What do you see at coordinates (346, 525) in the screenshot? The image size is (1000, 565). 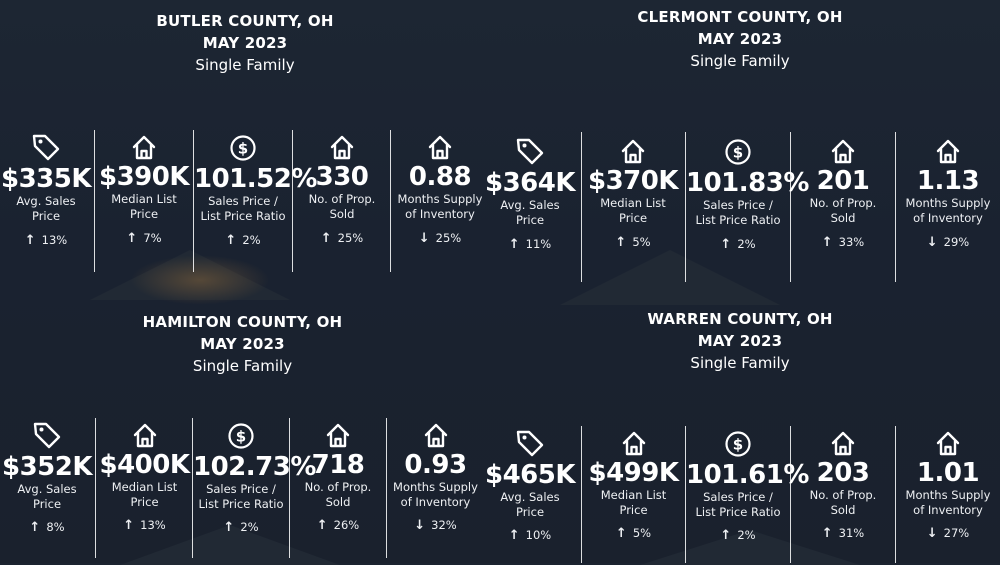 I see `change-percent: 26%` at bounding box center [346, 525].